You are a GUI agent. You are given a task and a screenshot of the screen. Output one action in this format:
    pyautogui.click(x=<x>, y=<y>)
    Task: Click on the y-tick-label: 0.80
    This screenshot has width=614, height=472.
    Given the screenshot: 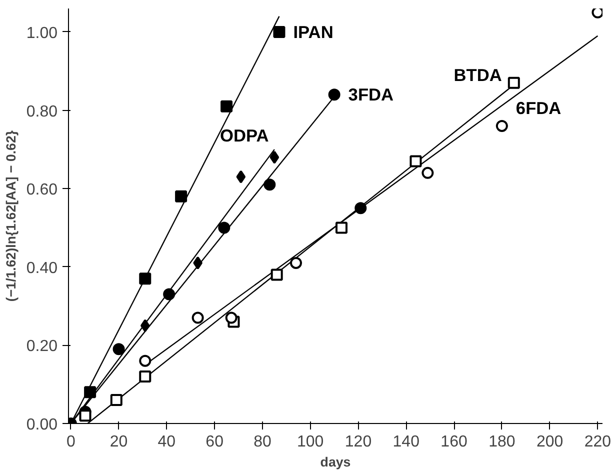 What is the action you would take?
    pyautogui.click(x=42, y=111)
    